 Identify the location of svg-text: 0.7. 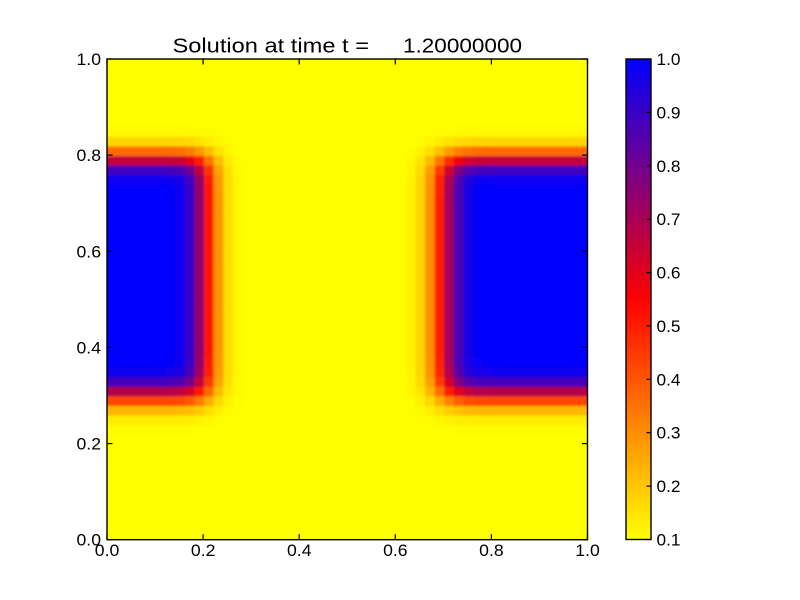
(669, 219).